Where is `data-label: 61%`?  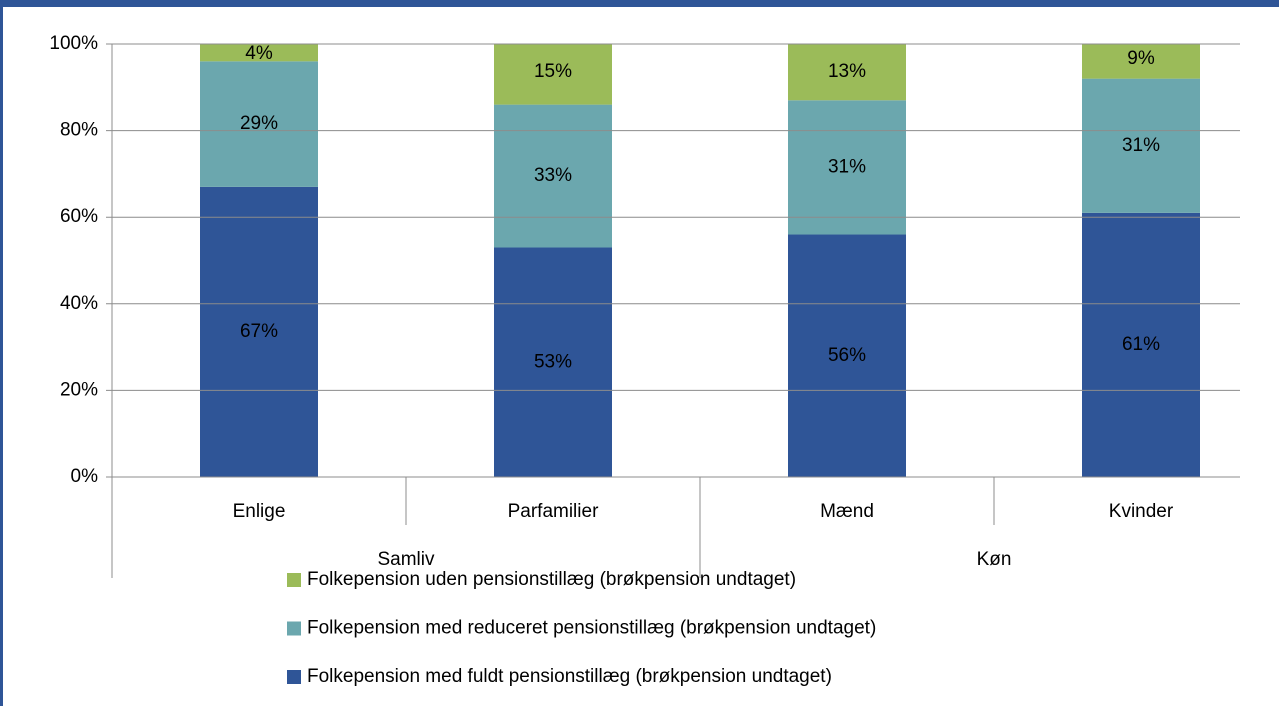 data-label: 61% is located at coordinates (1141, 344).